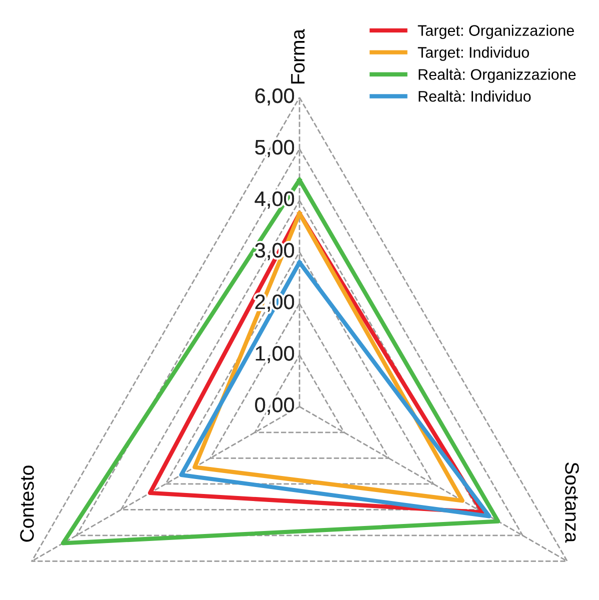 The height and width of the screenshot is (600, 599). Describe the element at coordinates (572, 502) in the screenshot. I see `spoke-label: Sostanza` at that location.